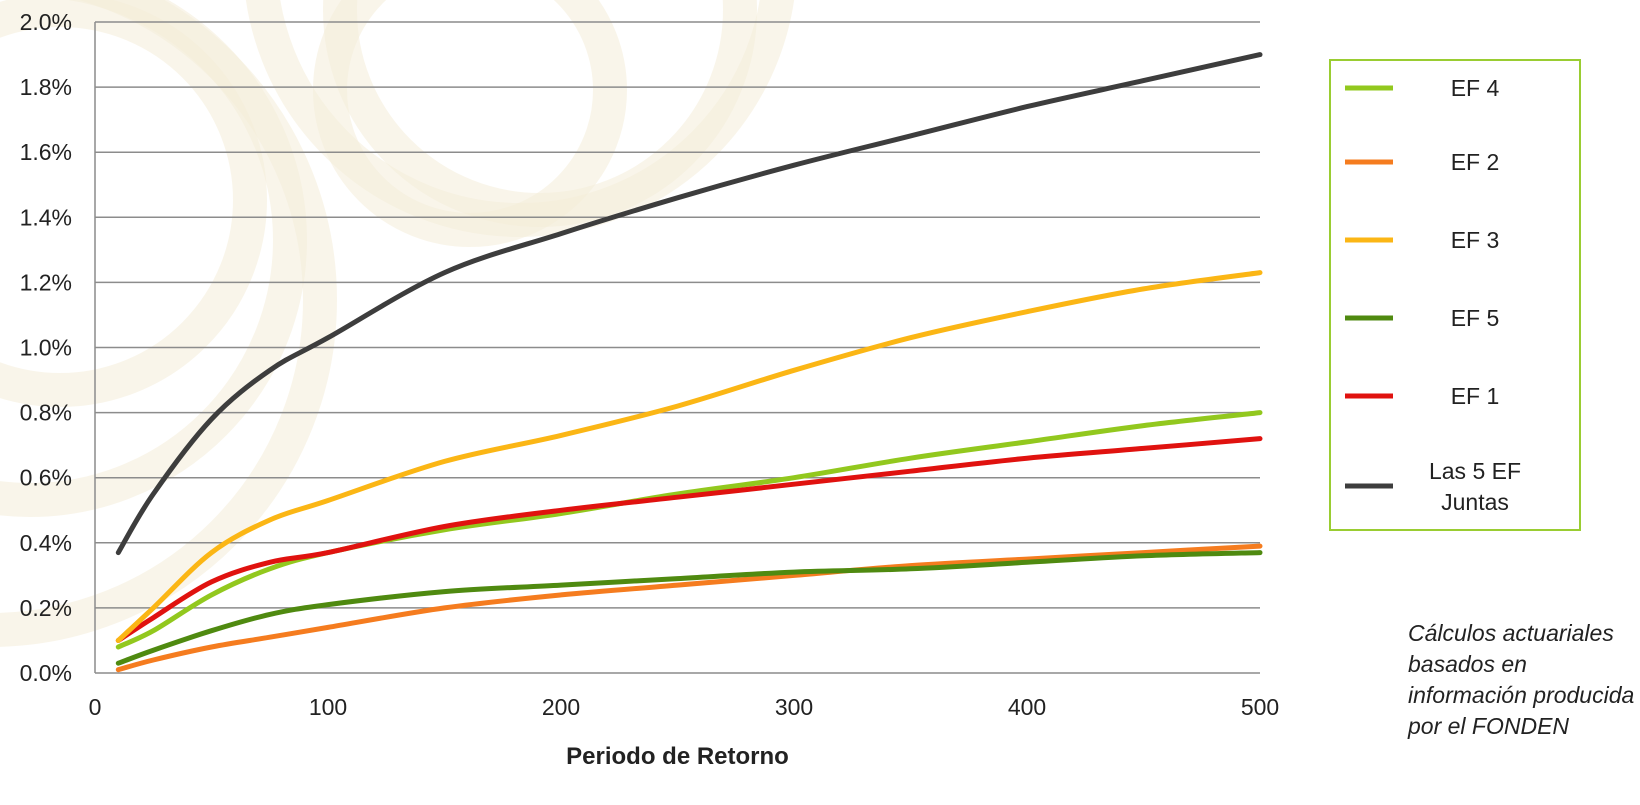  I want to click on x-tick-label: 300, so click(794, 707).